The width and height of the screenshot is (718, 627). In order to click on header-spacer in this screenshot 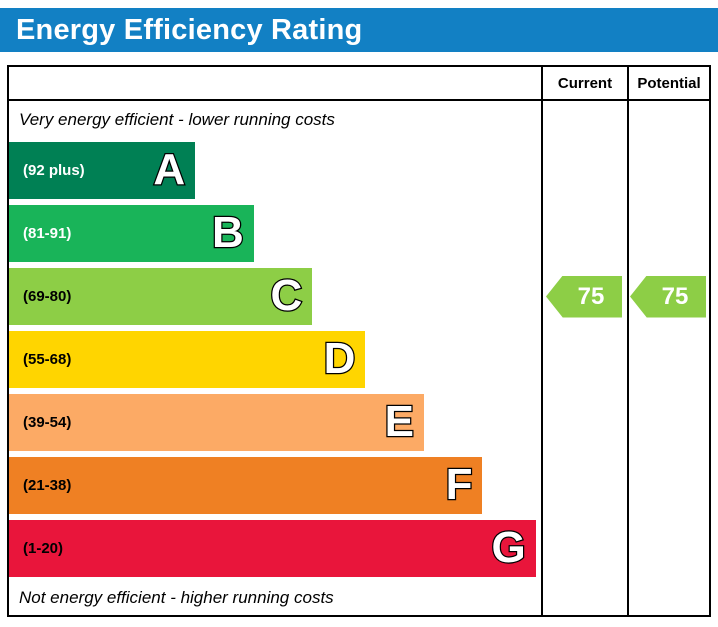, I will do `click(275, 83)`.